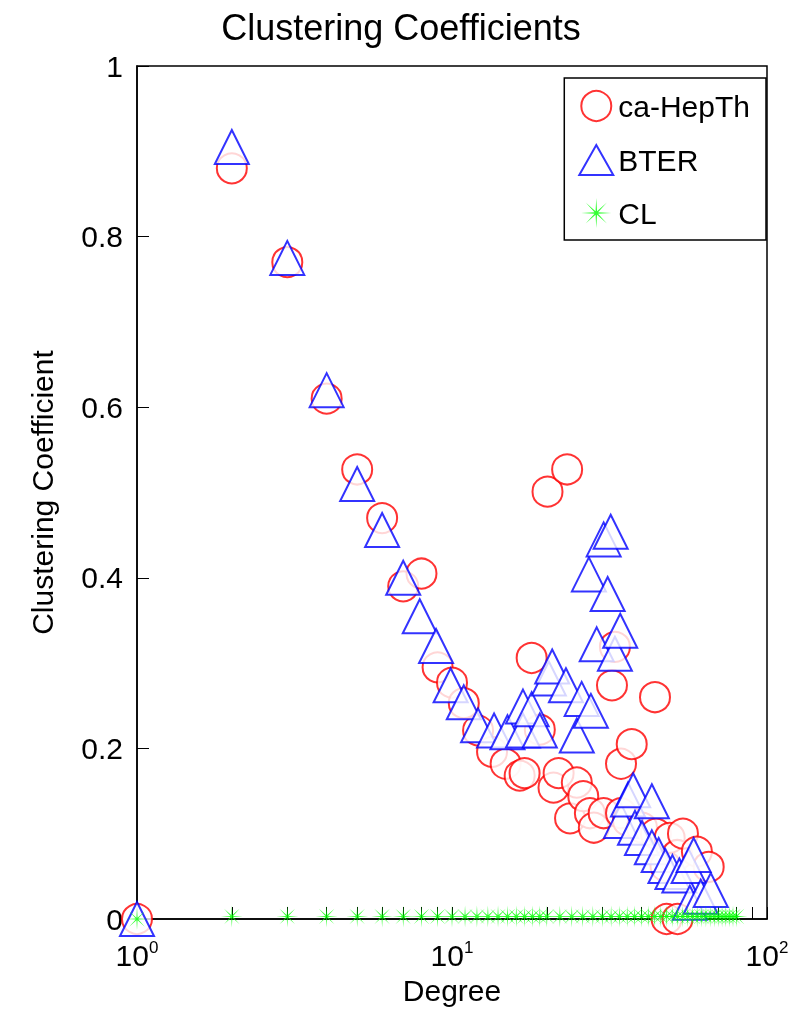 This screenshot has width=802, height=1036. What do you see at coordinates (102, 407) in the screenshot?
I see `y-tick-label: 0.6` at bounding box center [102, 407].